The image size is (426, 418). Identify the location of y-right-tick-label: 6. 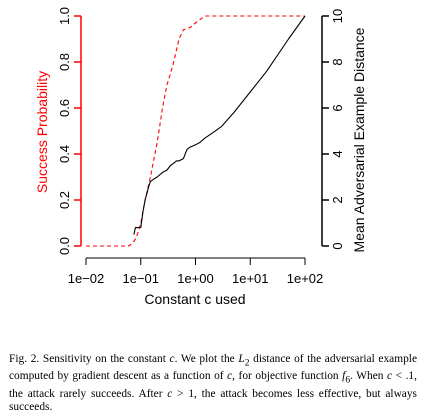
(337, 107).